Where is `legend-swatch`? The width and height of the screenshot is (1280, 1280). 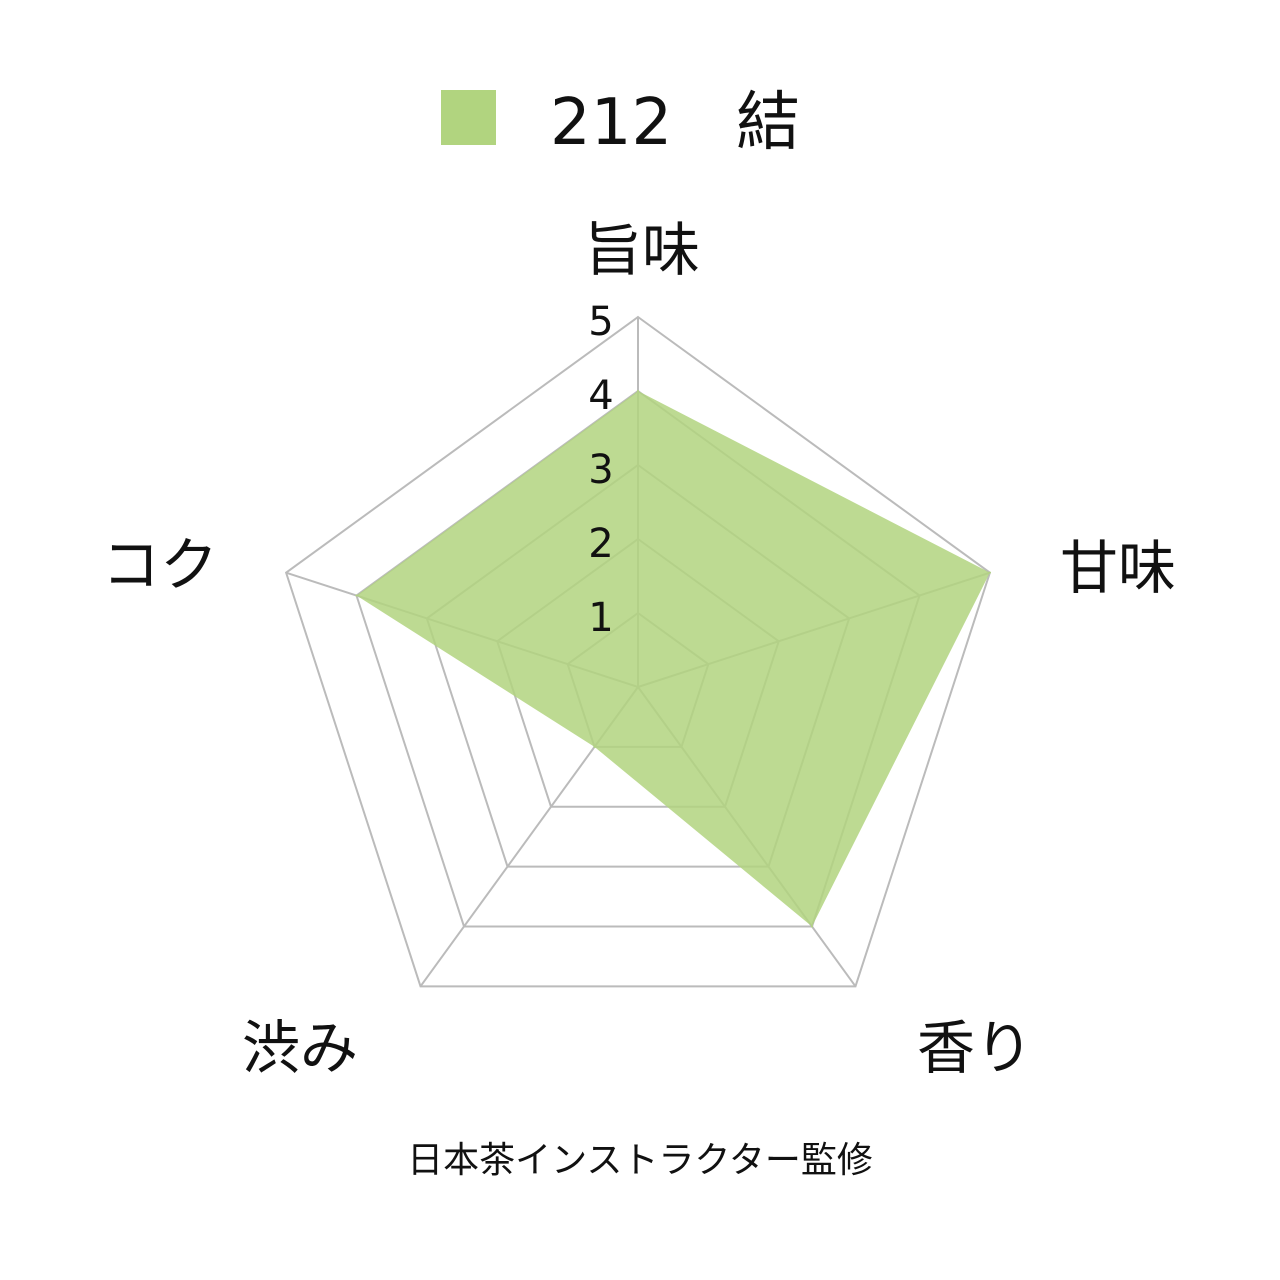 legend-swatch is located at coordinates (468, 117).